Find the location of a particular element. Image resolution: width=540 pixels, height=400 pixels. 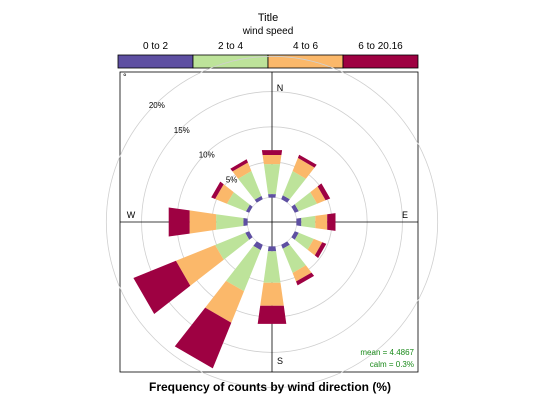

radial-label-10: 10% is located at coordinates (207, 155).